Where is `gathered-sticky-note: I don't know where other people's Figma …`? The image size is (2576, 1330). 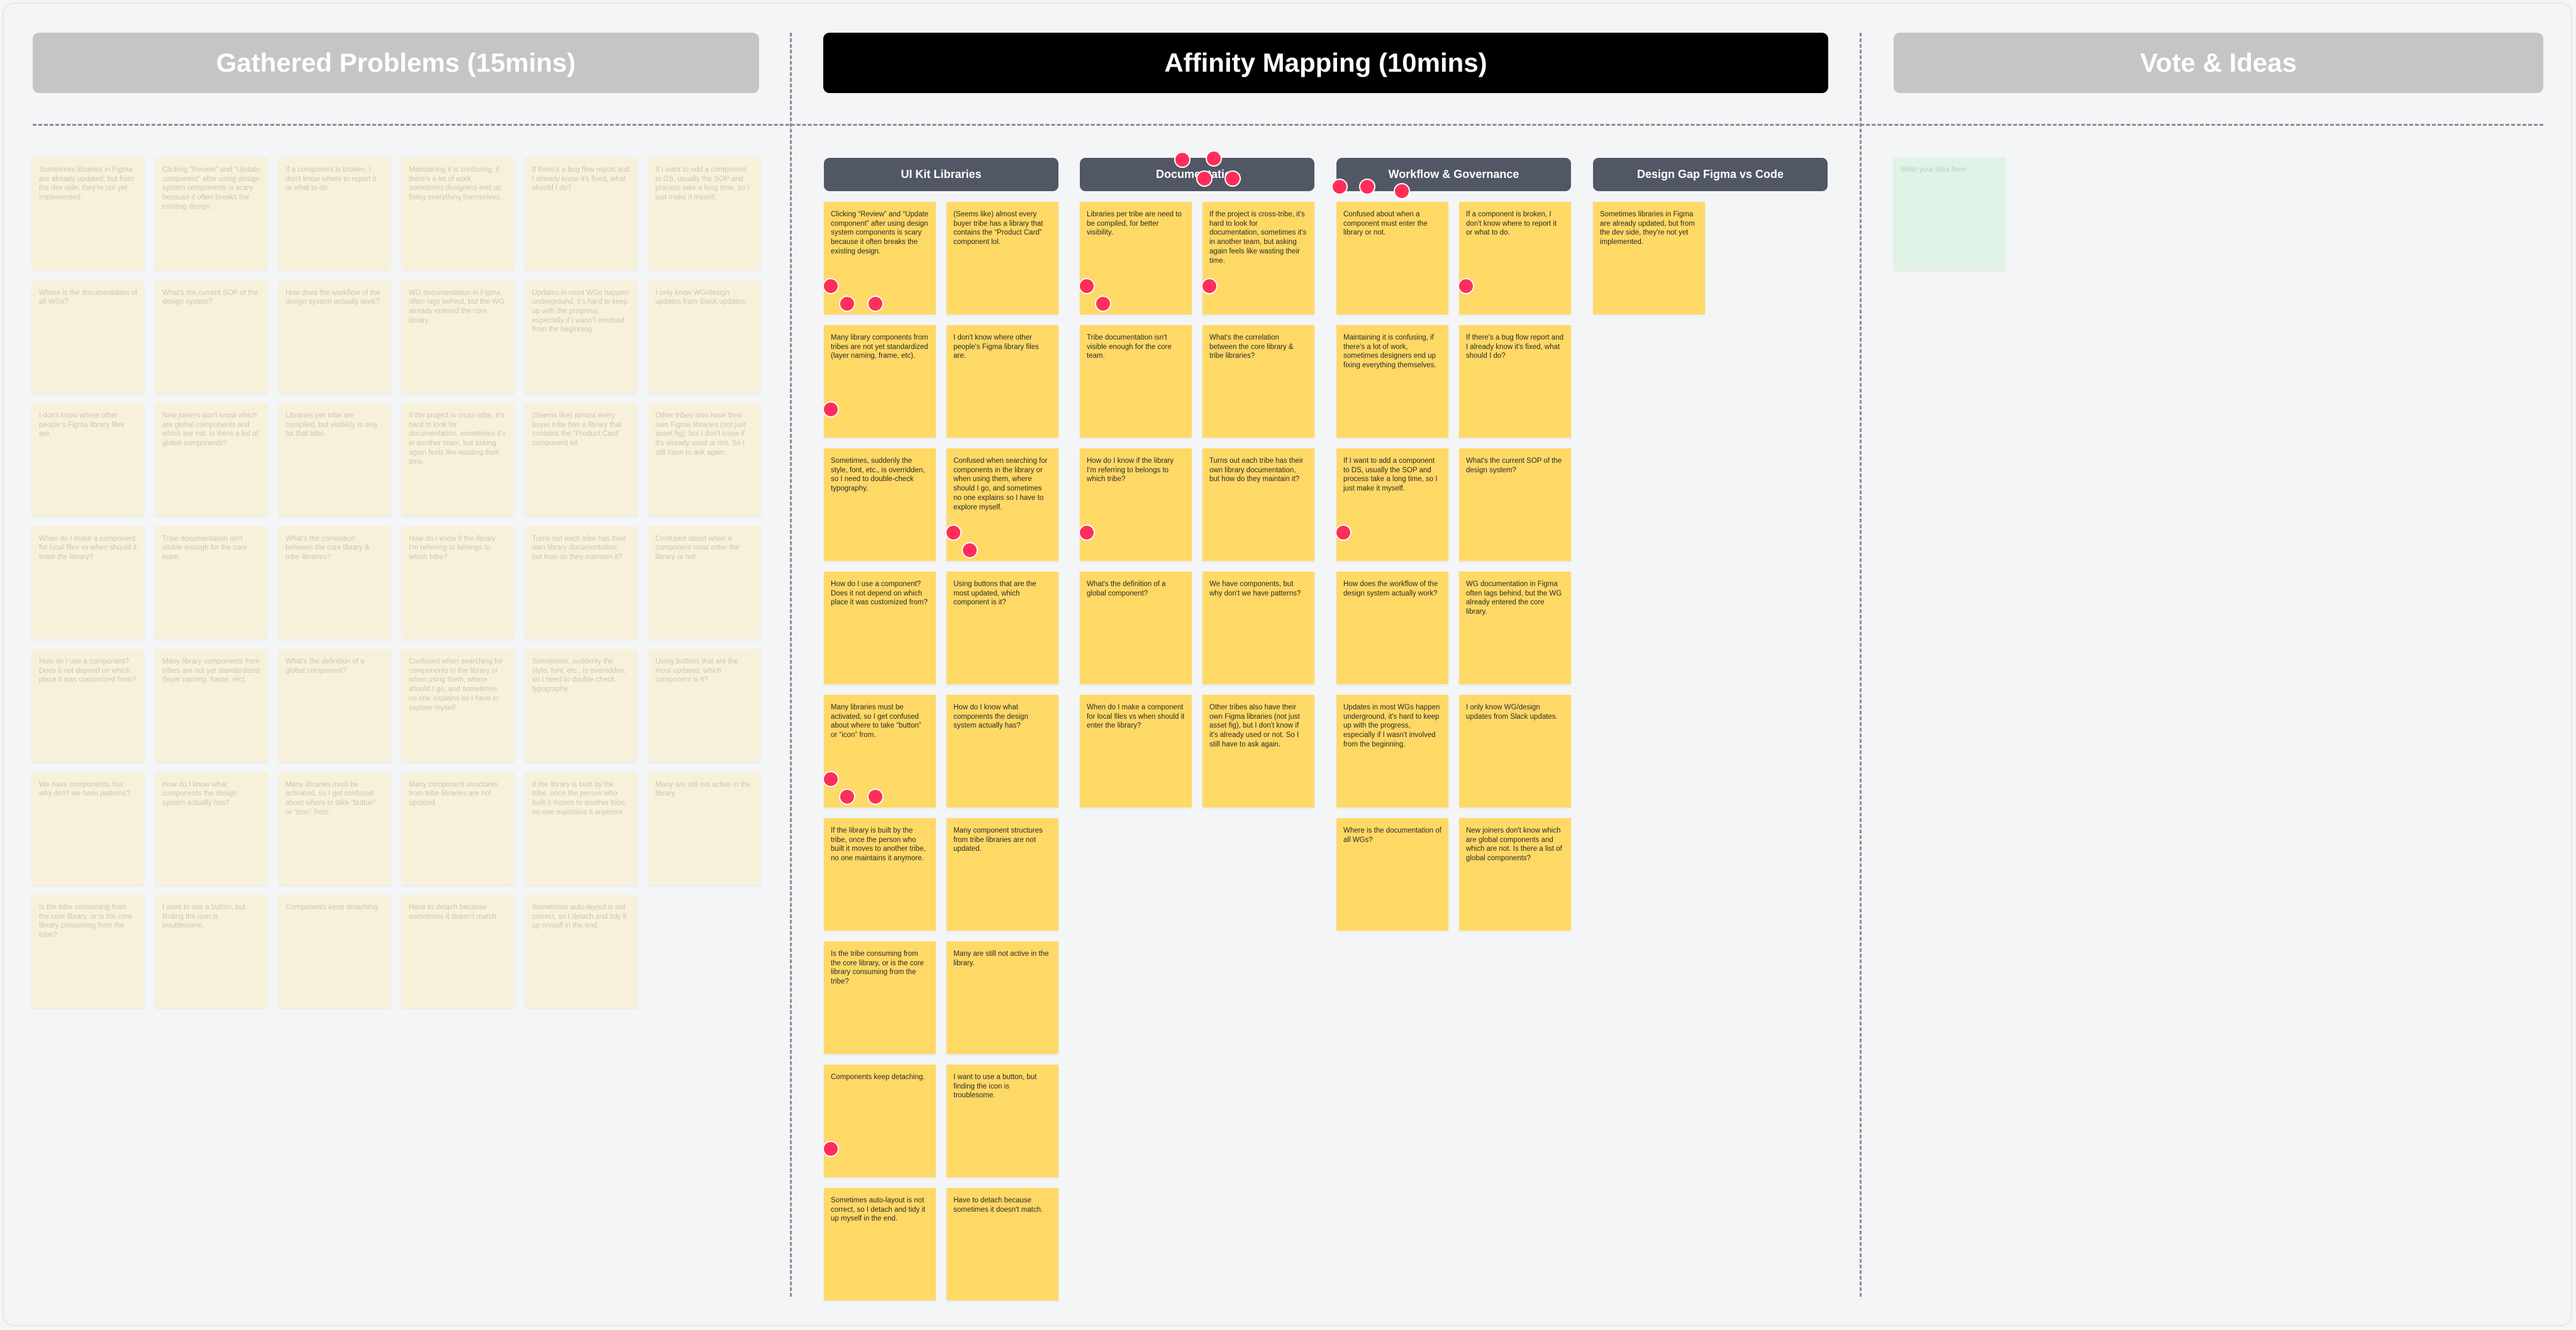 gathered-sticky-note: I don't know where other people's Figma … is located at coordinates (88, 460).